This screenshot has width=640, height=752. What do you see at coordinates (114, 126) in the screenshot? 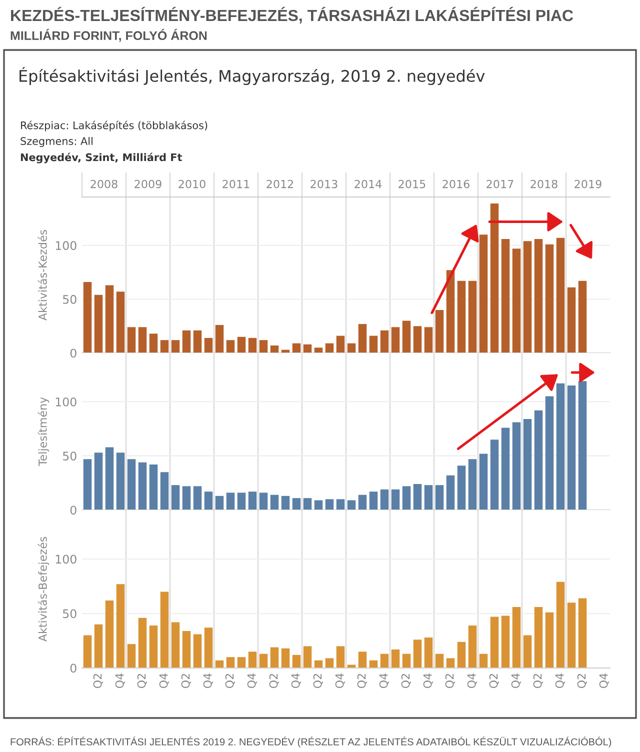
I see `text: Részpiac: Lakásépítés (többlakásos)` at bounding box center [114, 126].